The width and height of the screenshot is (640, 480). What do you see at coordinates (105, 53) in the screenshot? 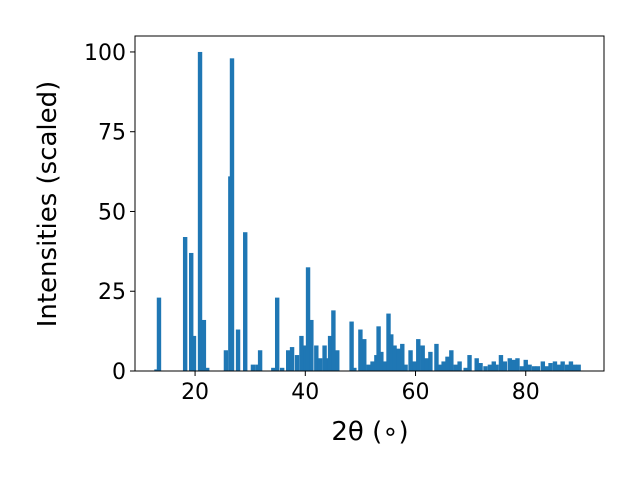
I see `y-tick-label: 100` at bounding box center [105, 53].